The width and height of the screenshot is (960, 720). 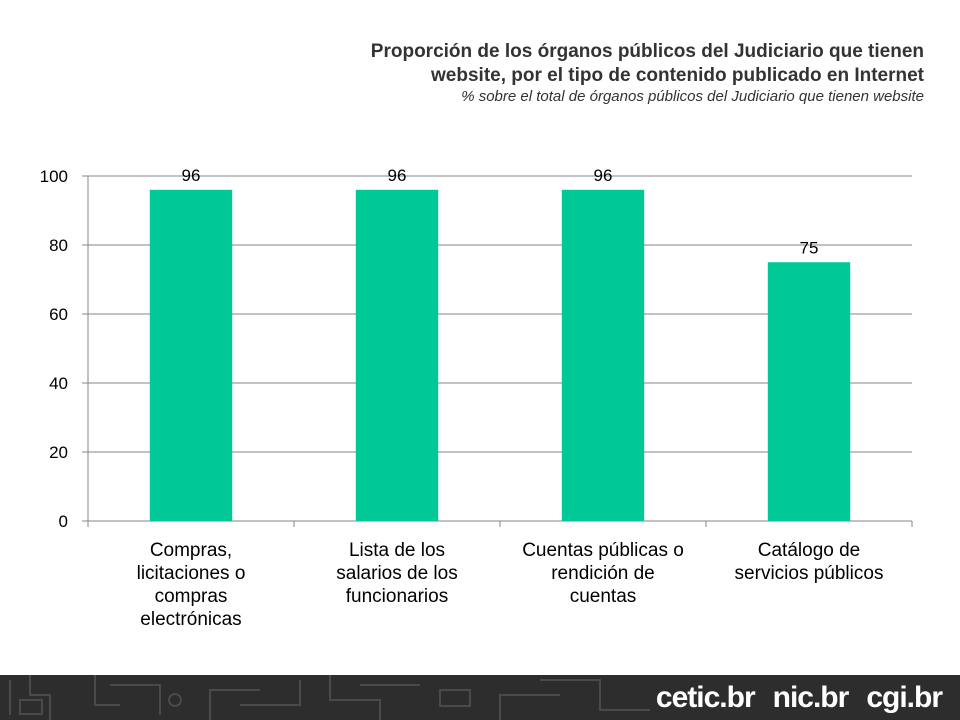 I want to click on footer-bar: cetic.br nic.br cgi.br, so click(x=480, y=697).